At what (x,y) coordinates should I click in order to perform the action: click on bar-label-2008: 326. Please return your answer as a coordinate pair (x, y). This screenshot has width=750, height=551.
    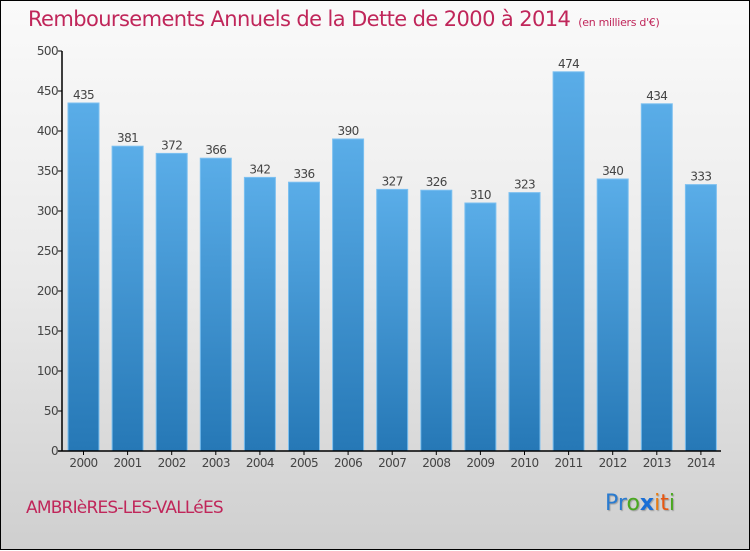
    Looking at the image, I should click on (436, 182).